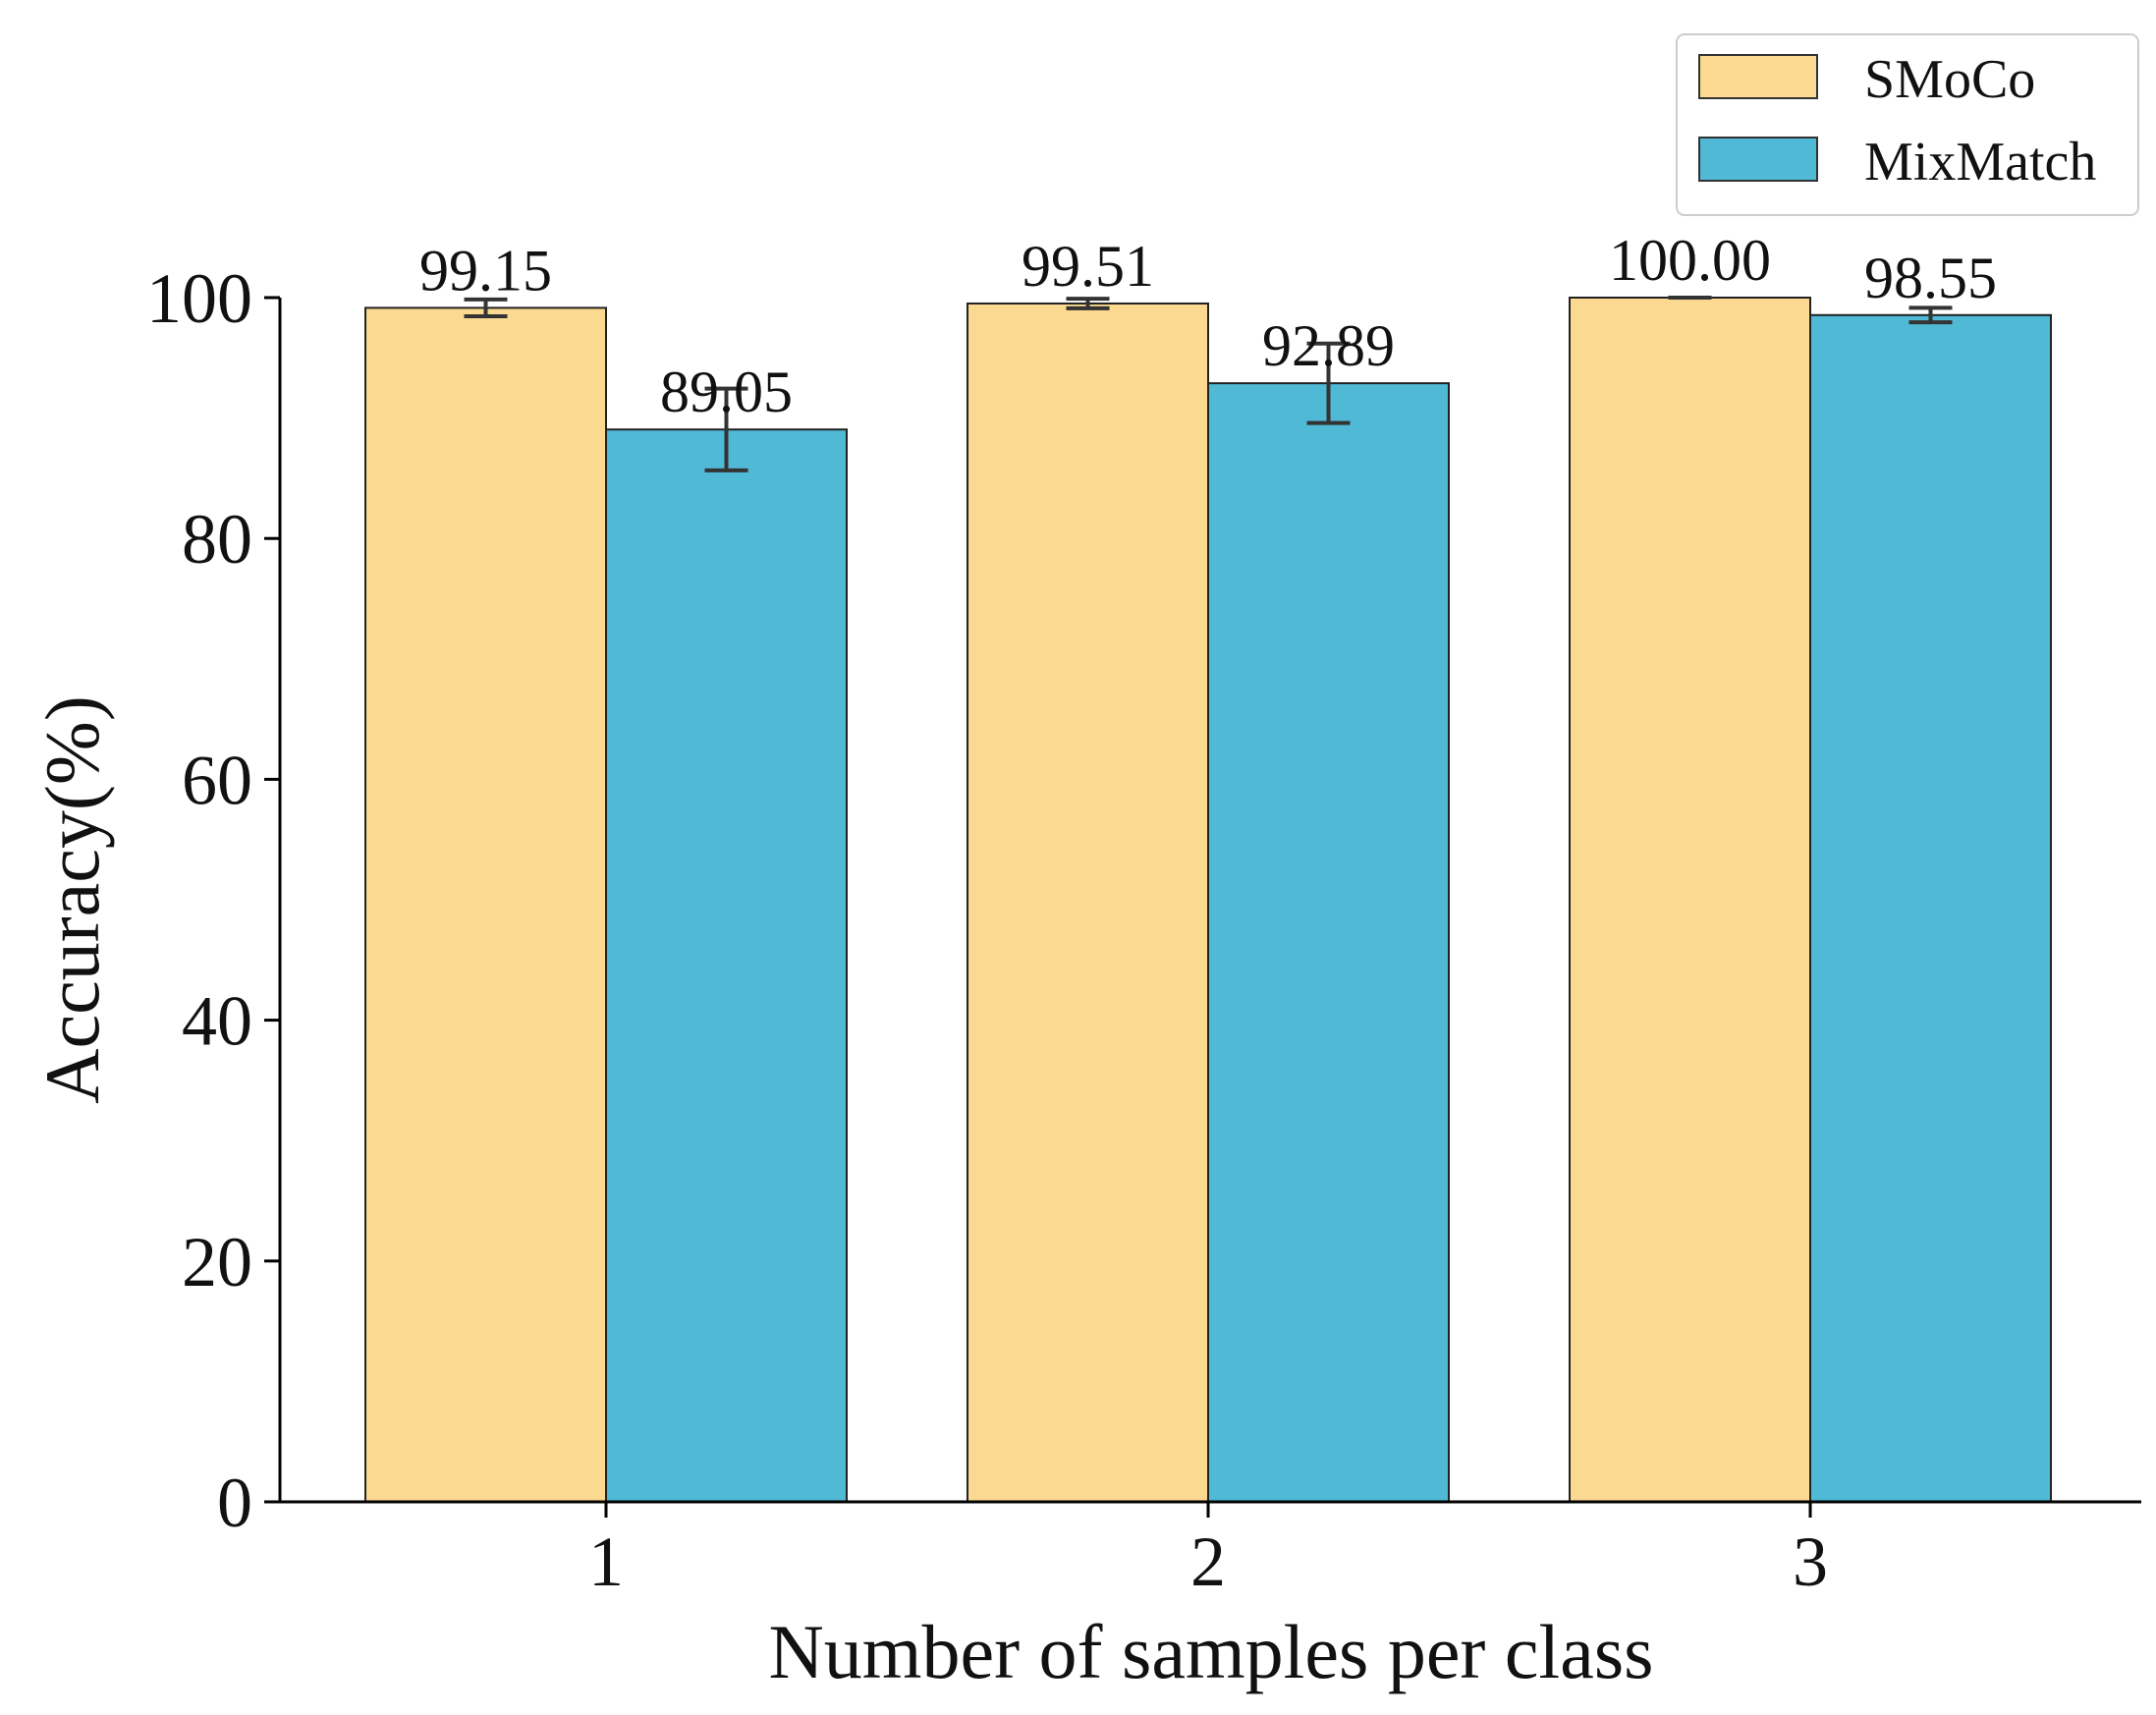 Image resolution: width=2156 pixels, height=1715 pixels. Describe the element at coordinates (72, 899) in the screenshot. I see `y-axis-title: Accuracy(%)` at that location.